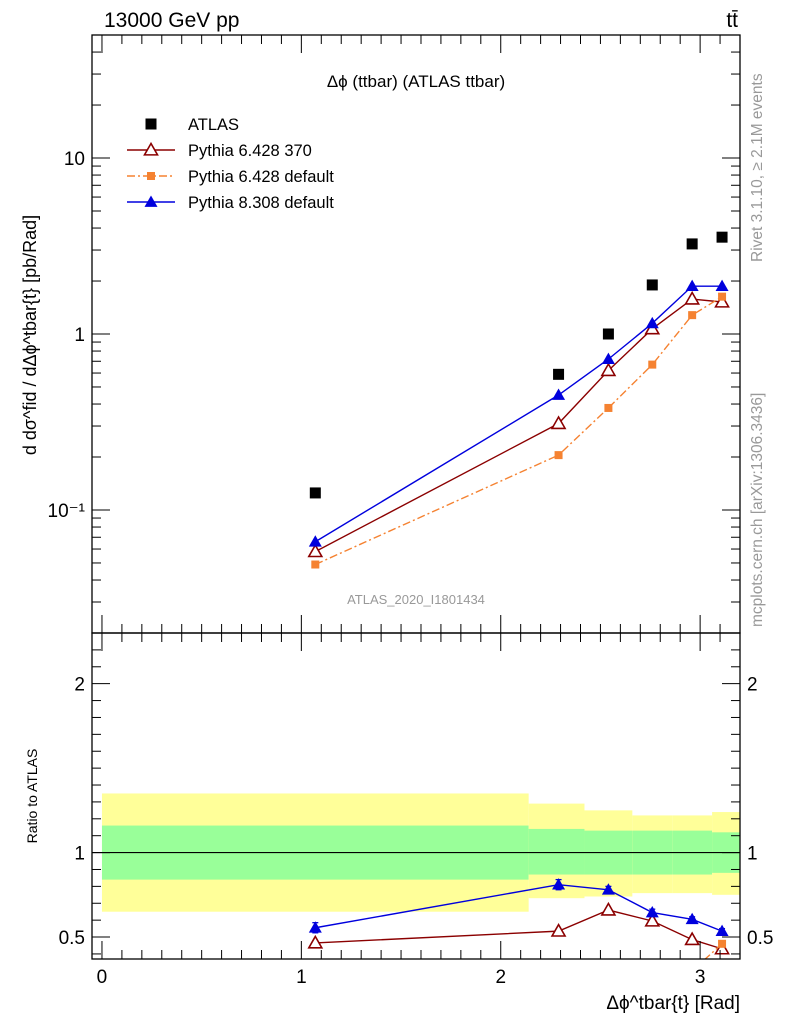  I want to click on legend-pythia-8-308-default-label: Pythia 8.308 default, so click(261, 203).